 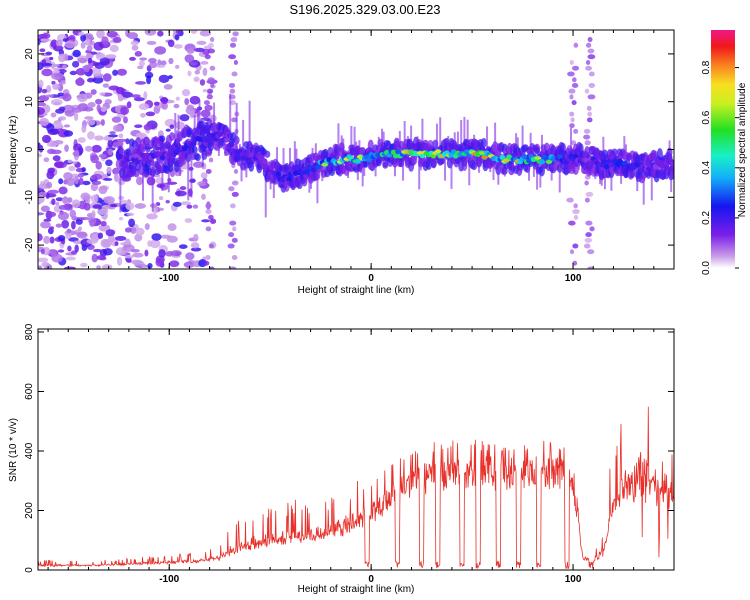 I want to click on colorbar-gradient, so click(x=723, y=149).